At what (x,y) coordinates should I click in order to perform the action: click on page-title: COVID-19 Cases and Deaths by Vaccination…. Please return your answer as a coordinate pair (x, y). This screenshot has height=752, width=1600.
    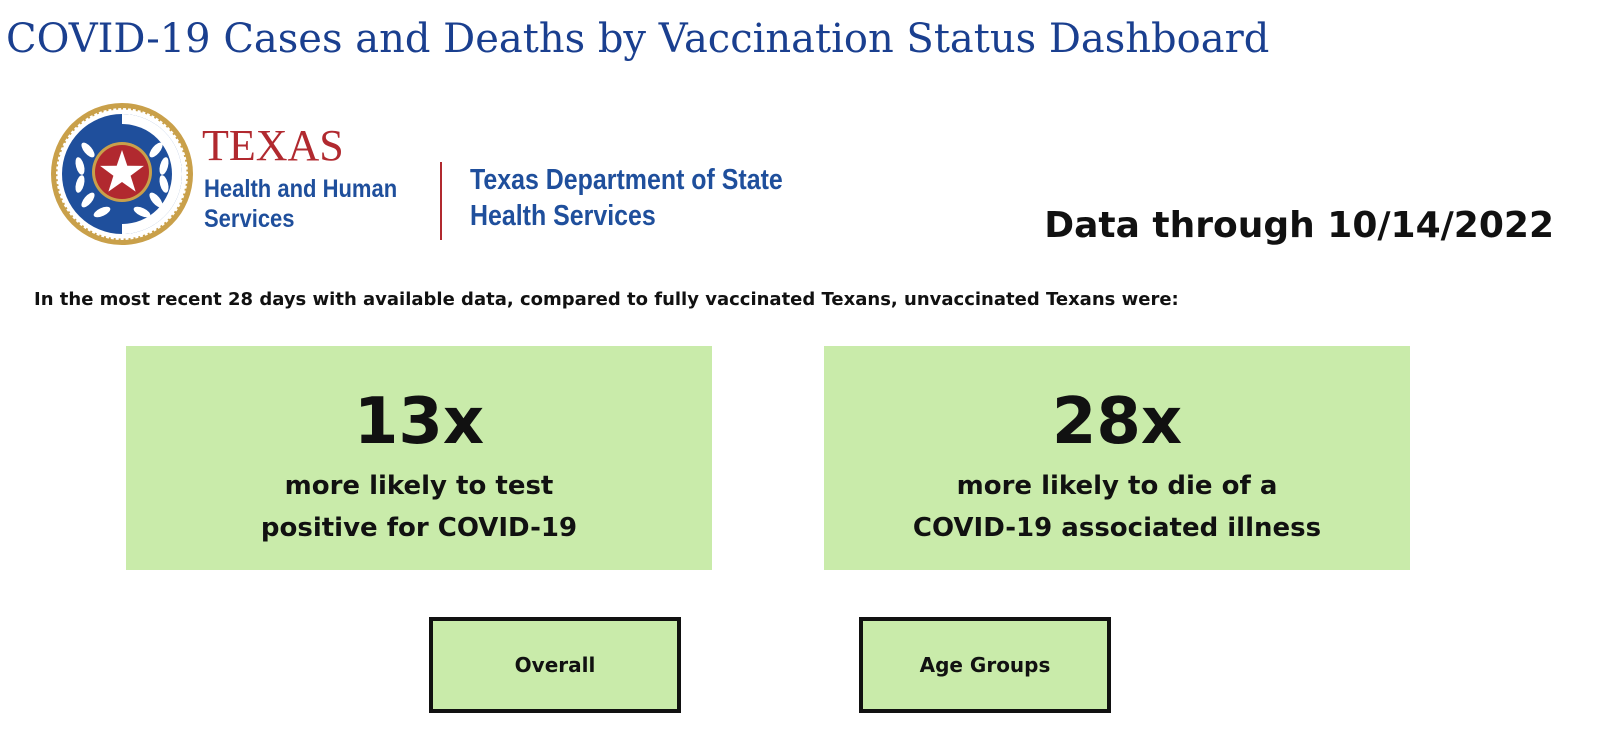
    Looking at the image, I should click on (638, 39).